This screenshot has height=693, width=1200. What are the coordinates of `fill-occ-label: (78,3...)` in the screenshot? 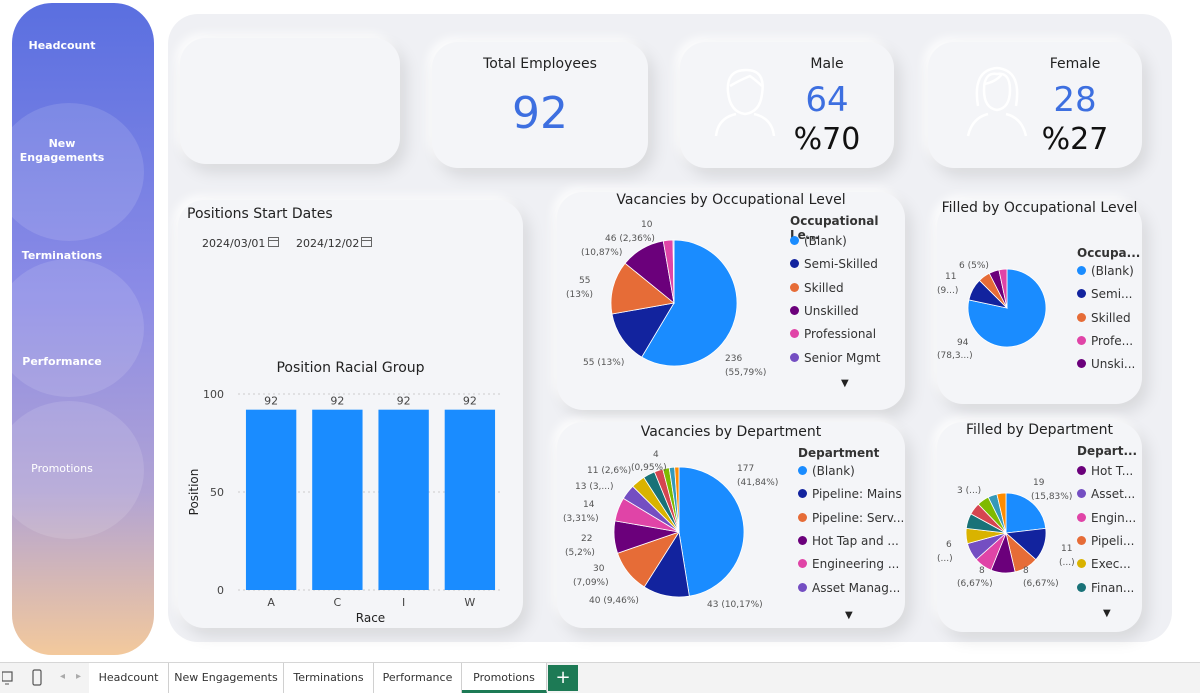 It's located at (955, 356).